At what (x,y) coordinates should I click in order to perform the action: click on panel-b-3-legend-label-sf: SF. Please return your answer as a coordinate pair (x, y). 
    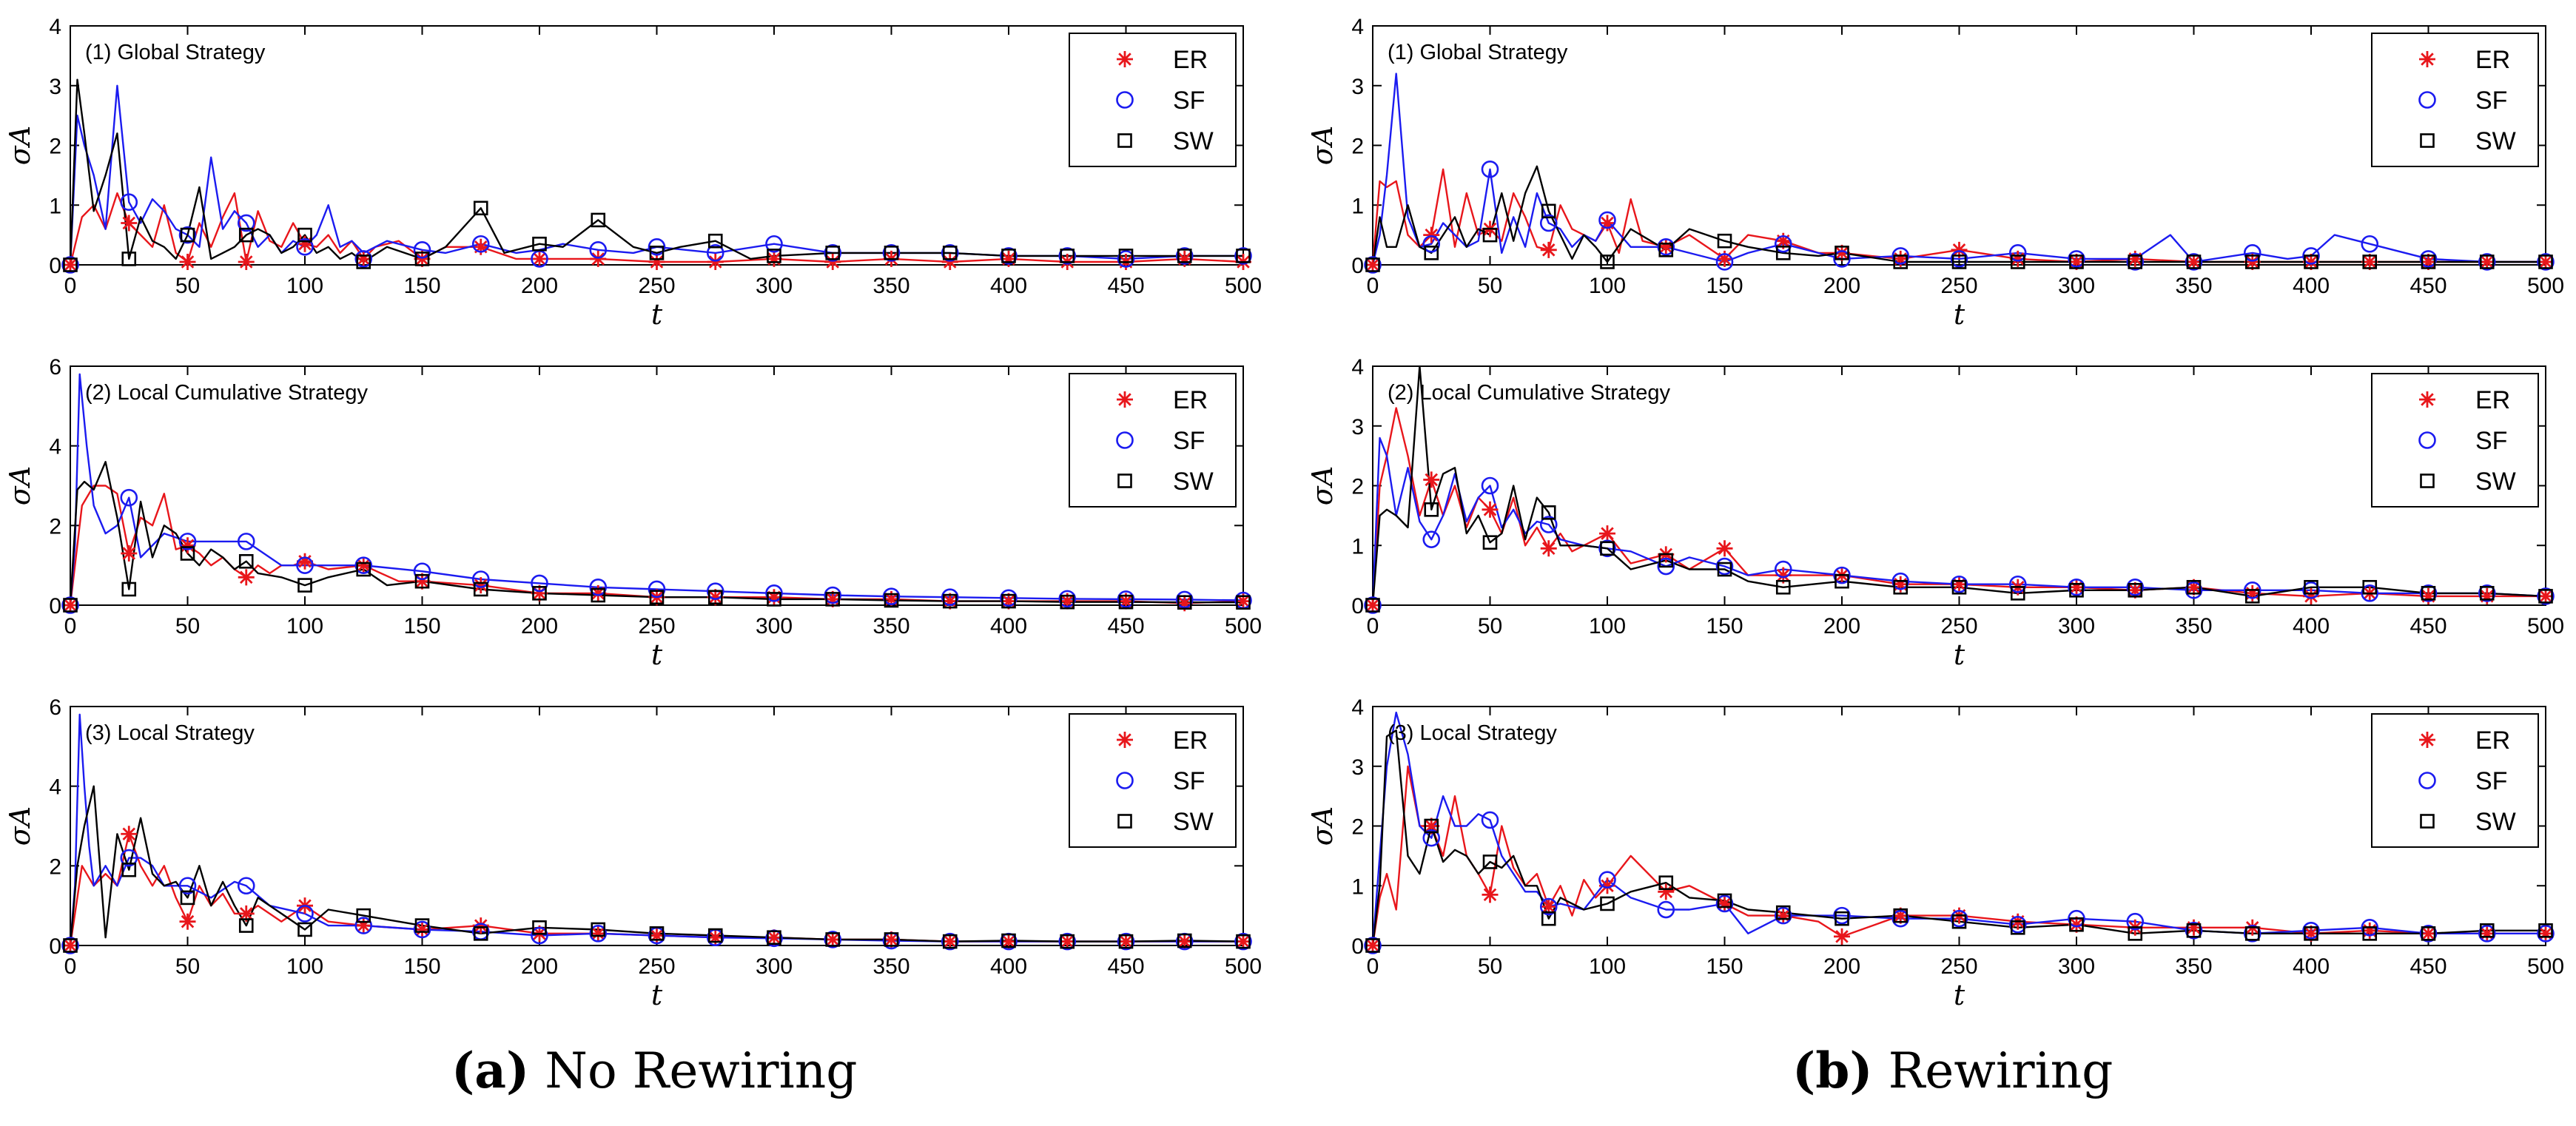
    Looking at the image, I should click on (2491, 781).